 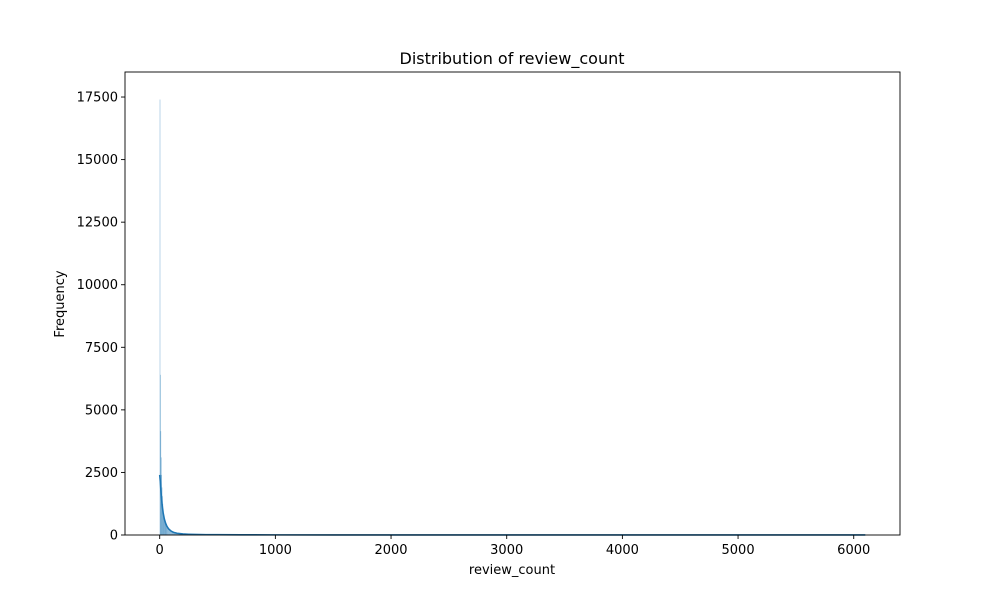 I want to click on y-tick-label: 5000, so click(x=101, y=410).